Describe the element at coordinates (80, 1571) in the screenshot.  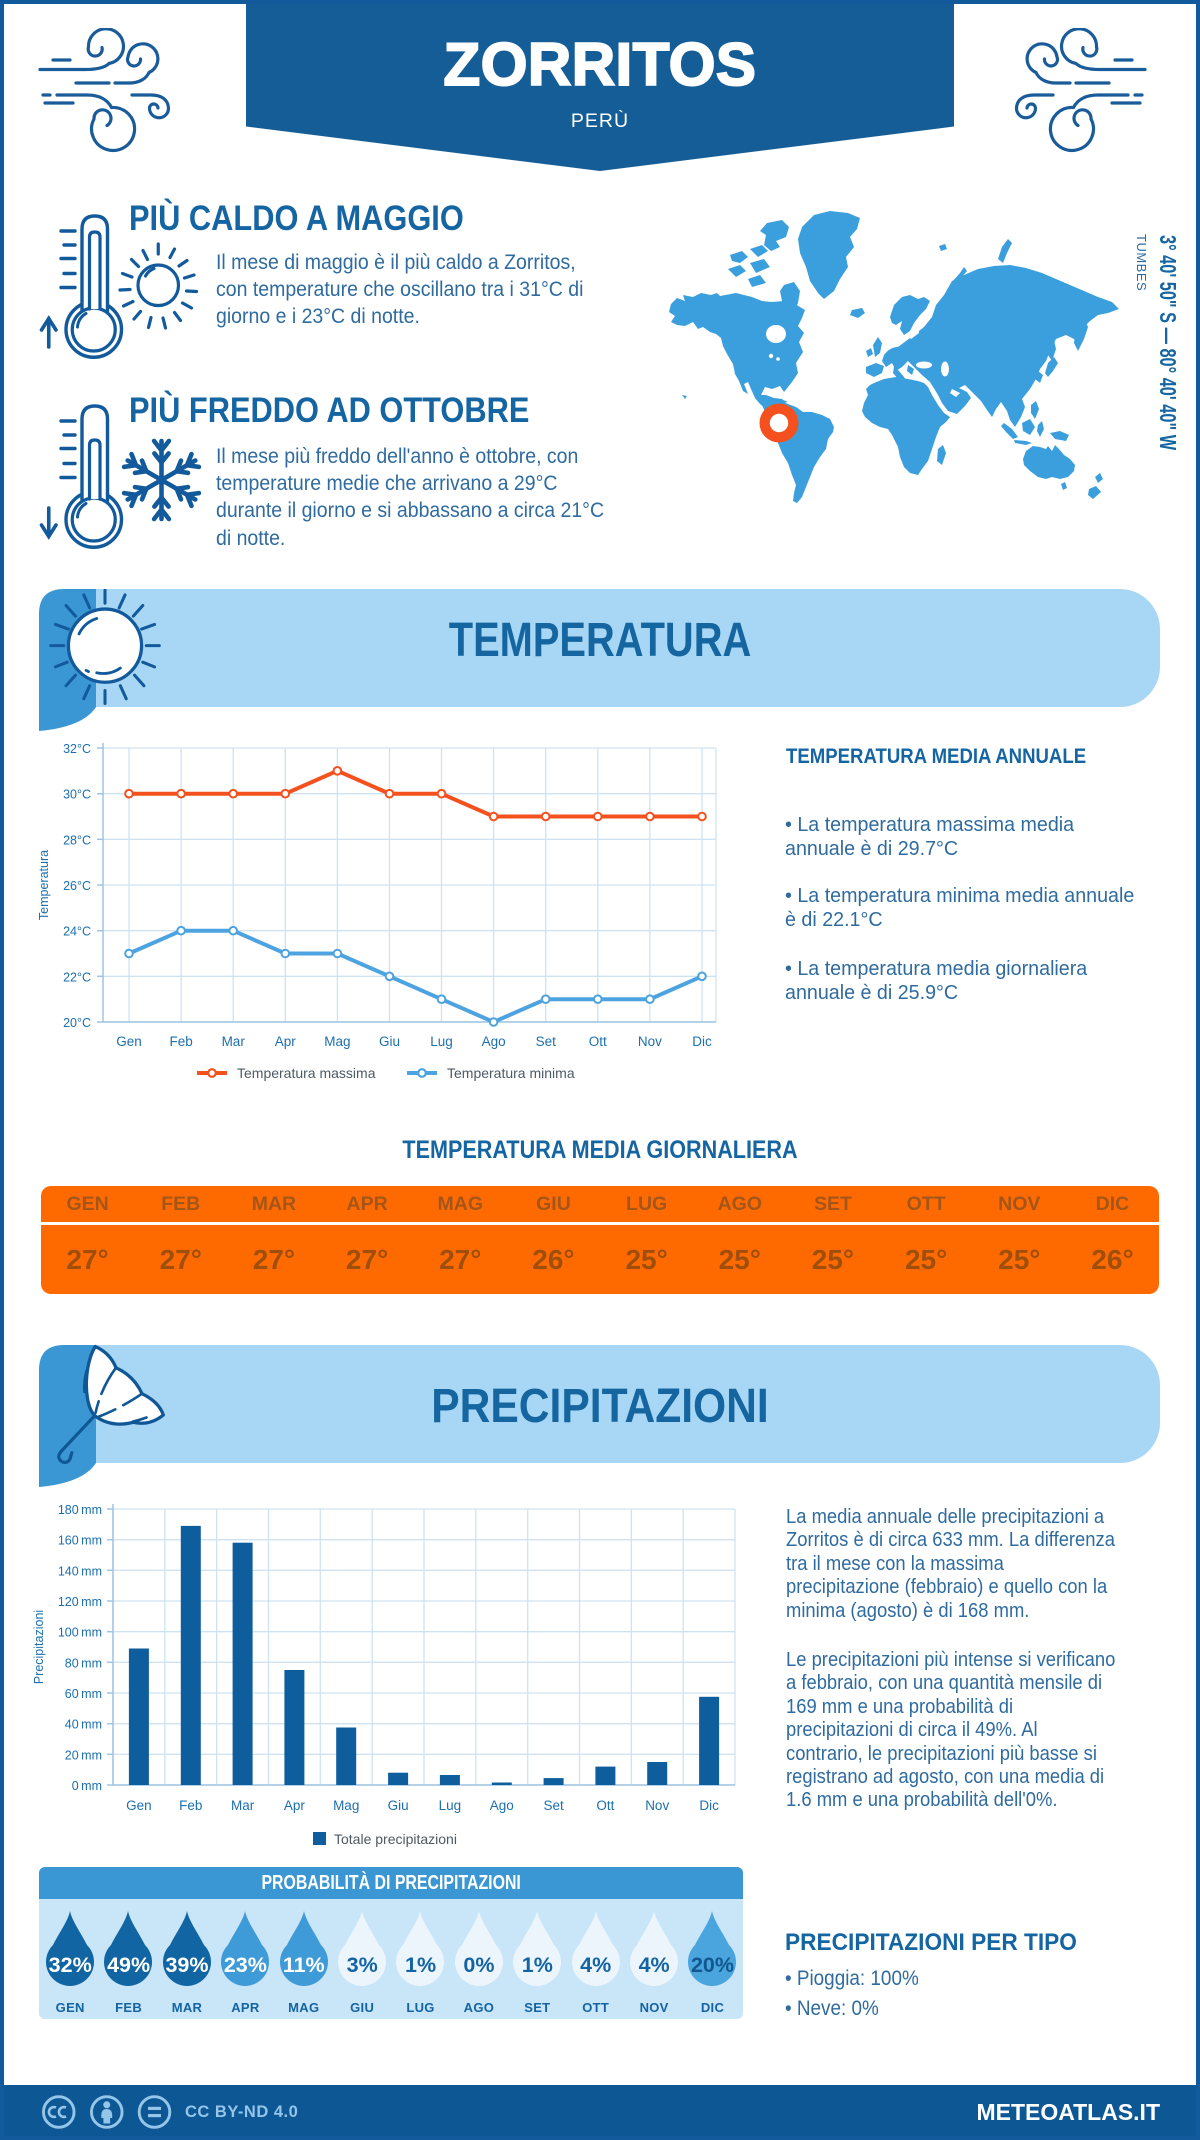
I see `svg-text: 140 mm` at that location.